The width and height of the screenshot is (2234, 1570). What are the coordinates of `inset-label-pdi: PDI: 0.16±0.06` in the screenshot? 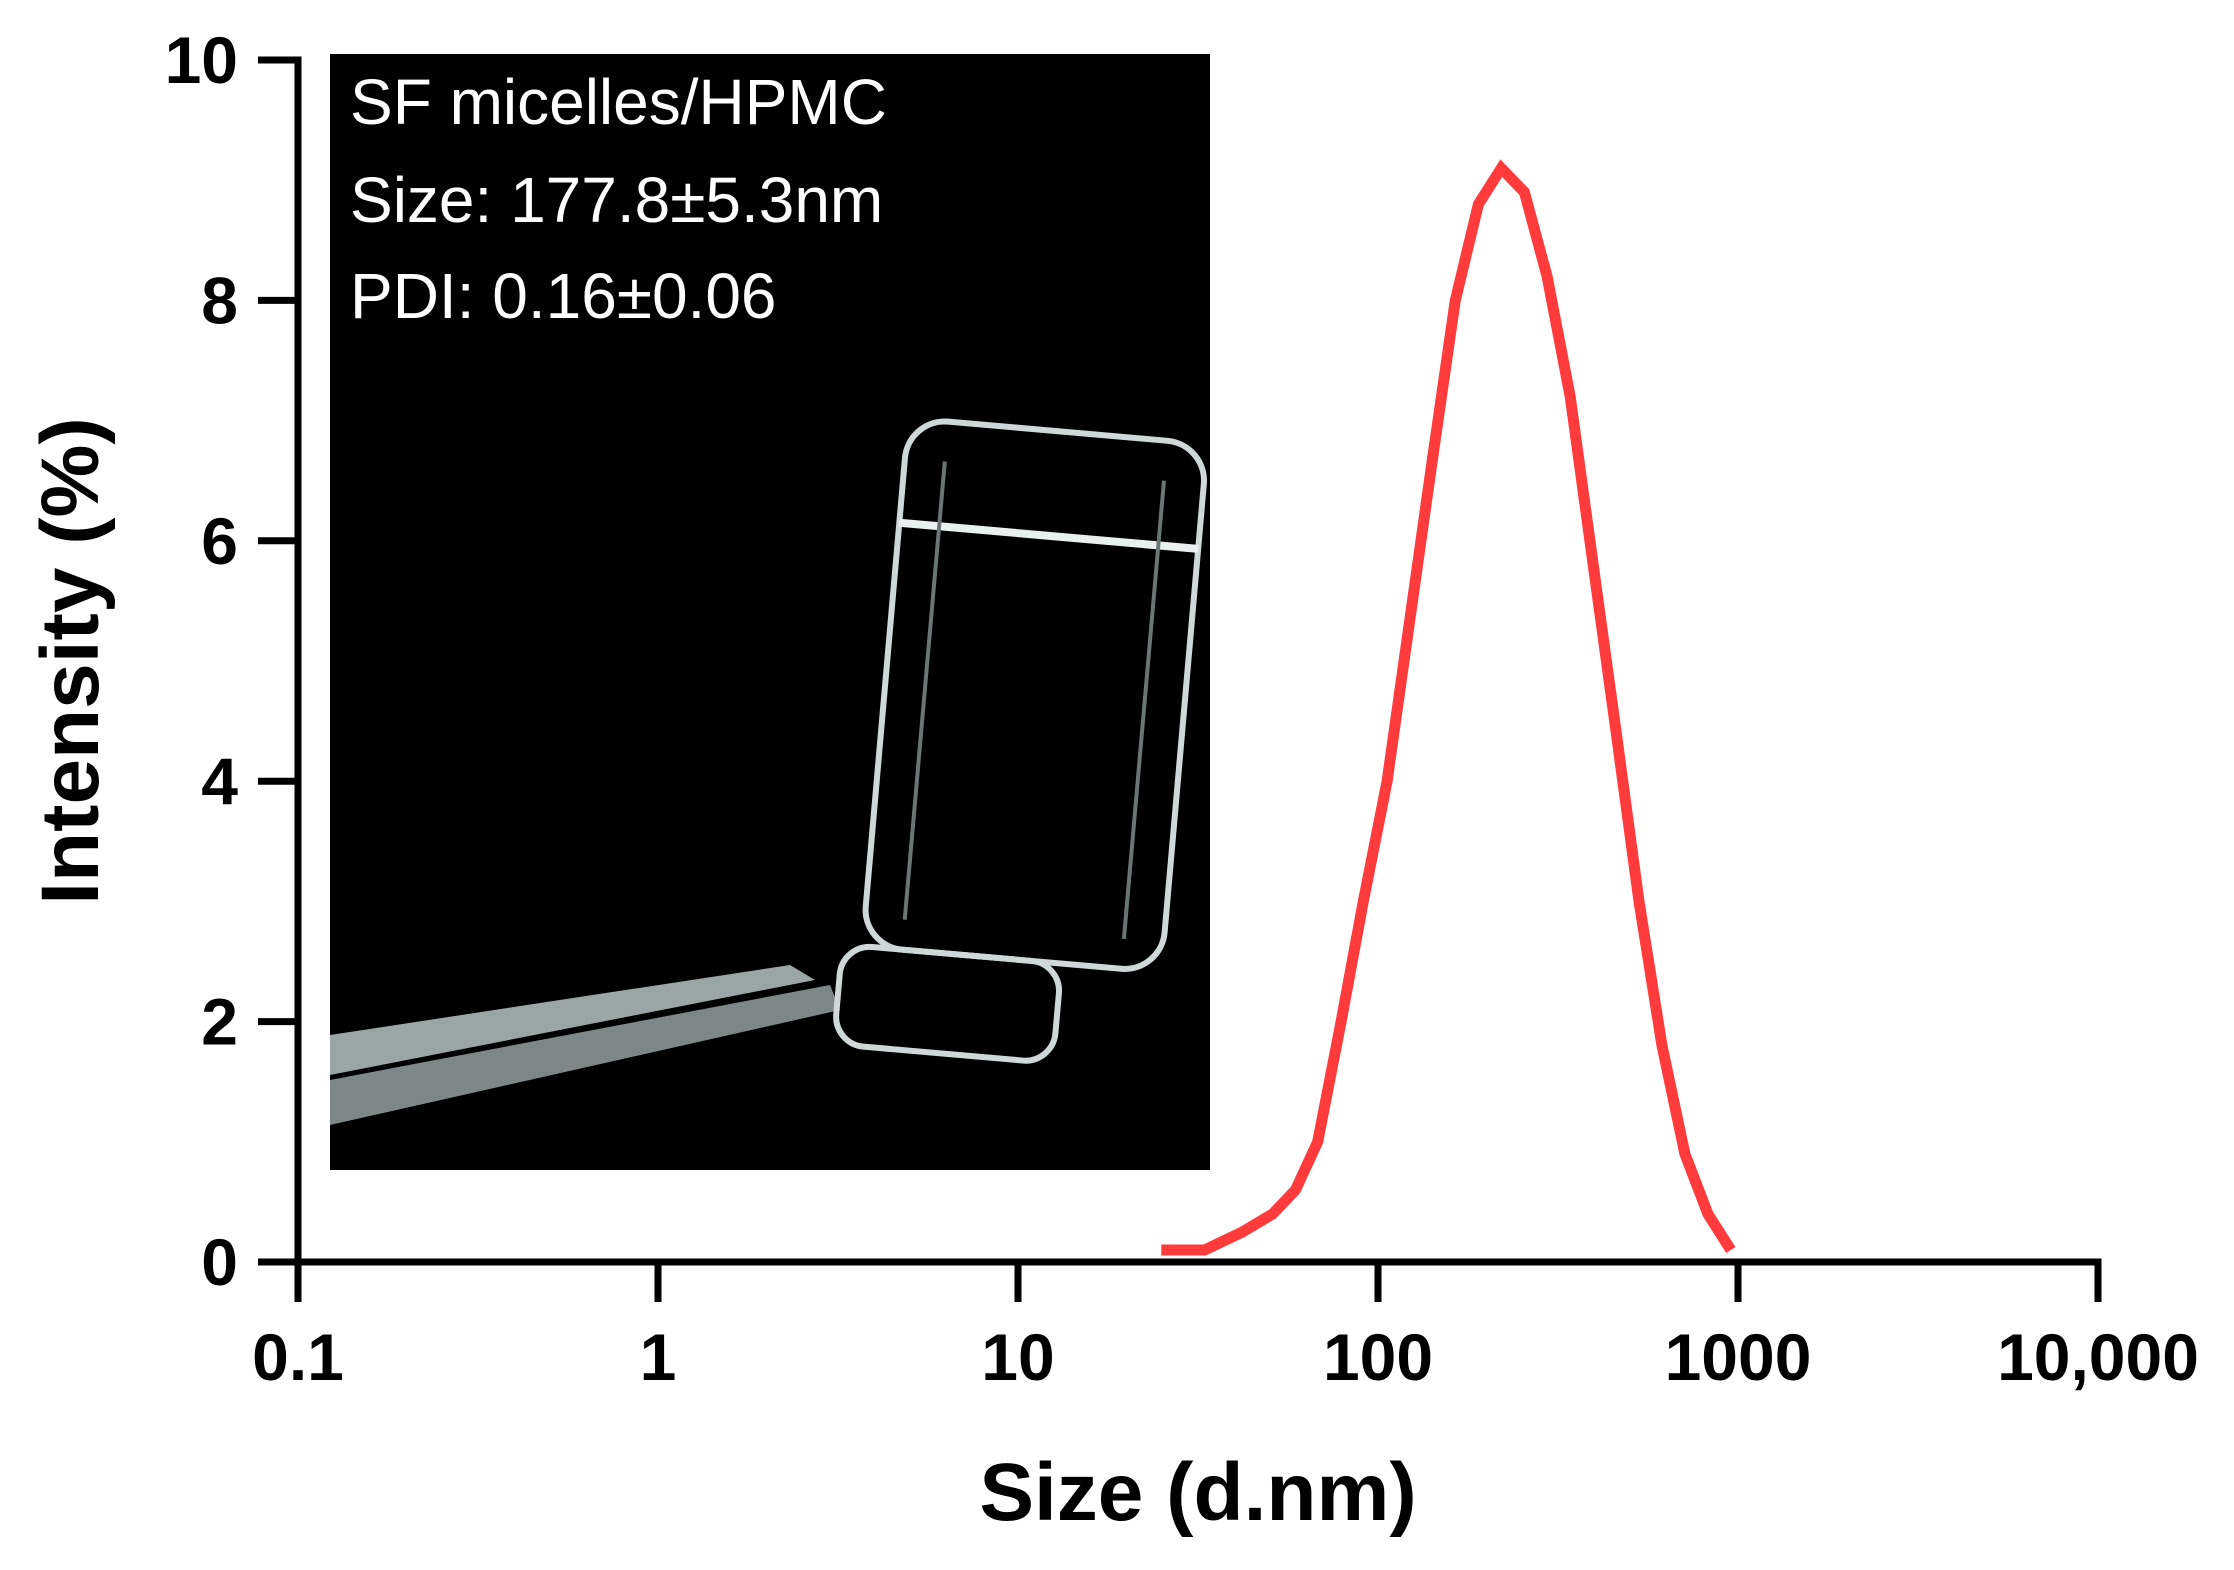 It's located at (563, 296).